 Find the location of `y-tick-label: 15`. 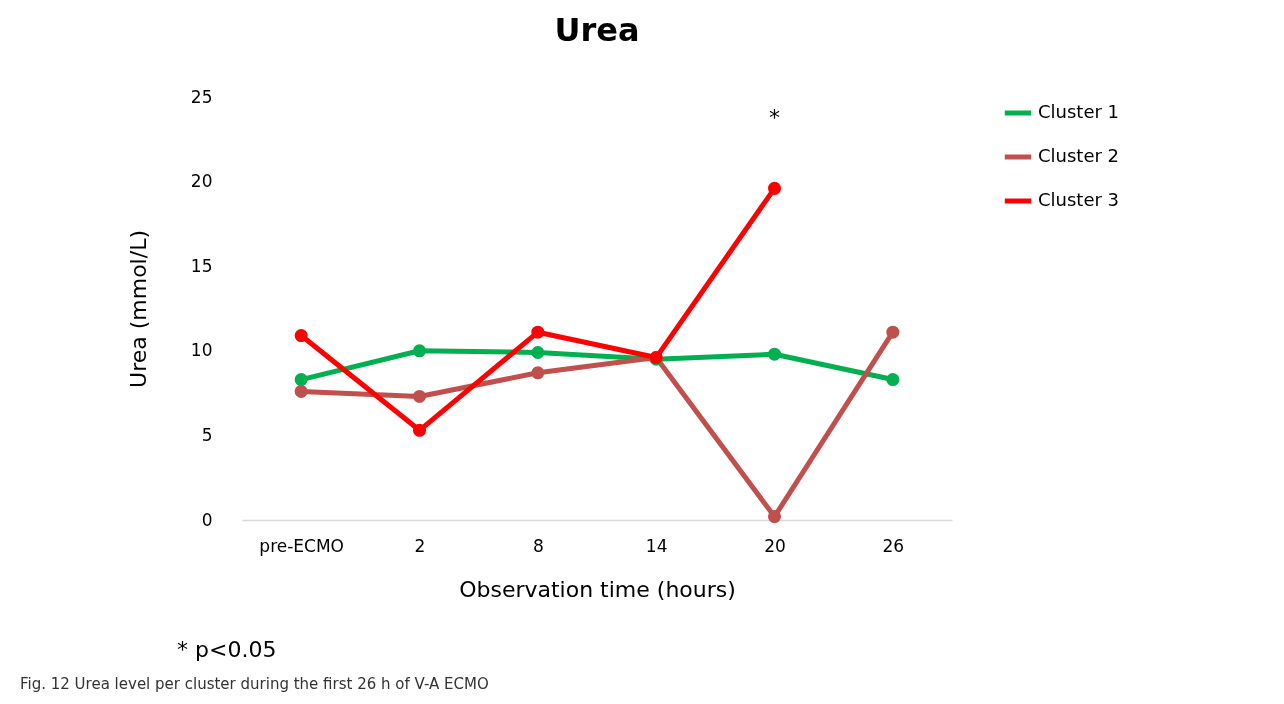

y-tick-label: 15 is located at coordinates (201, 265).